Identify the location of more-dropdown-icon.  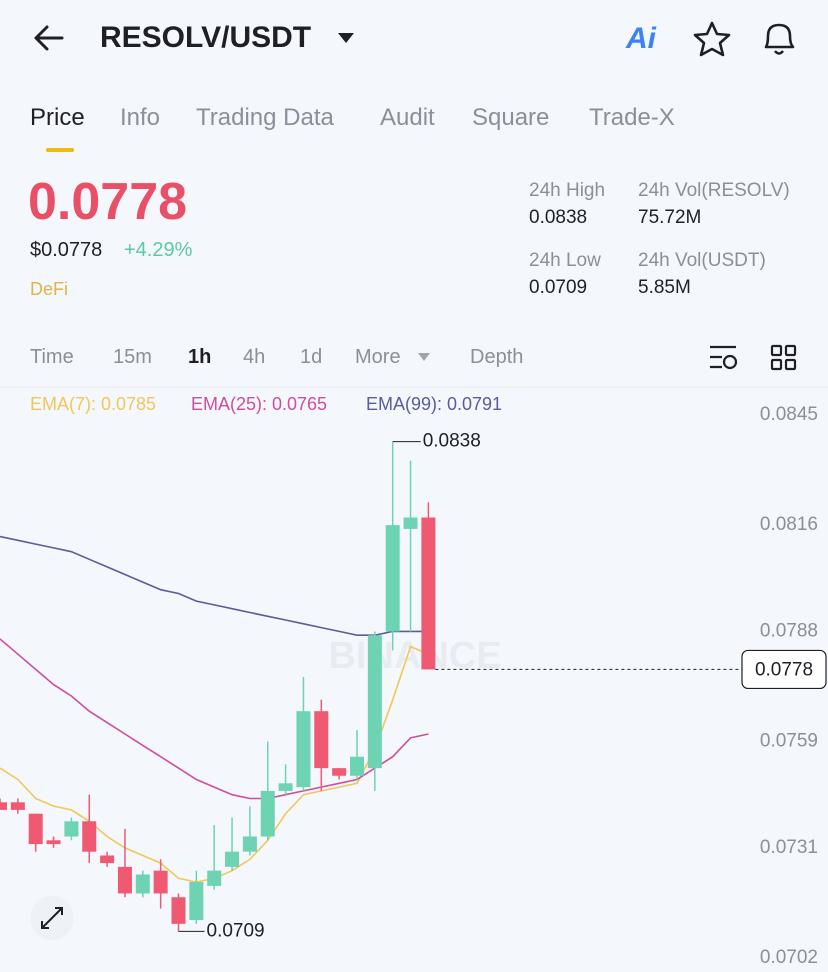
(424, 357).